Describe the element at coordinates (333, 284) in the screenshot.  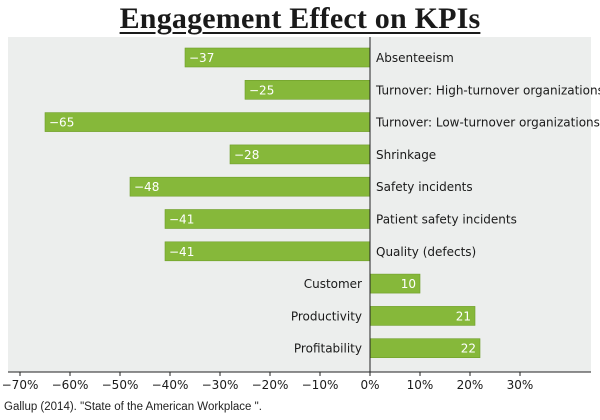
I see `category-label: Customer` at that location.